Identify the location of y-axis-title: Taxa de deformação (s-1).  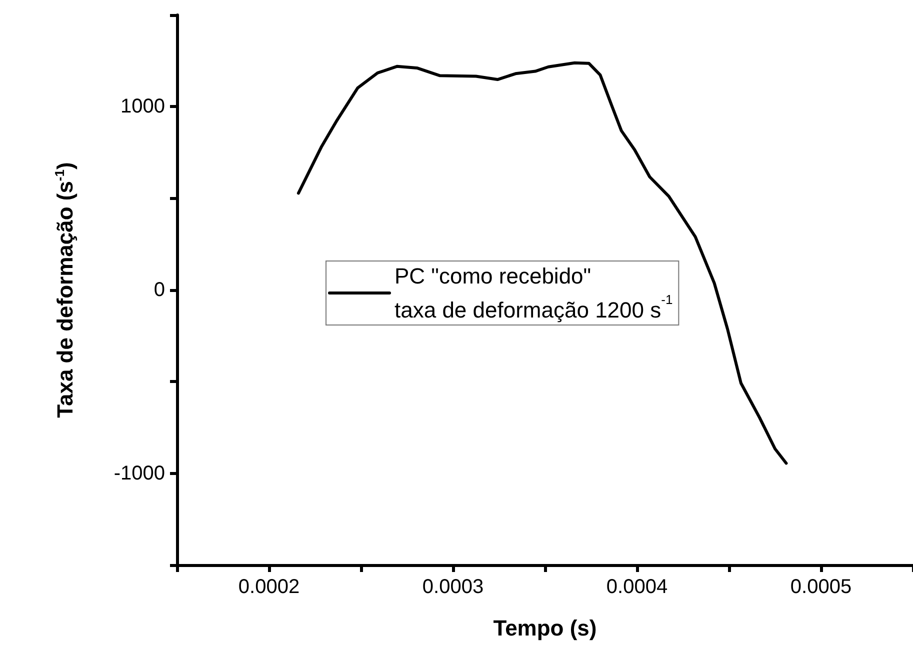
(65, 290).